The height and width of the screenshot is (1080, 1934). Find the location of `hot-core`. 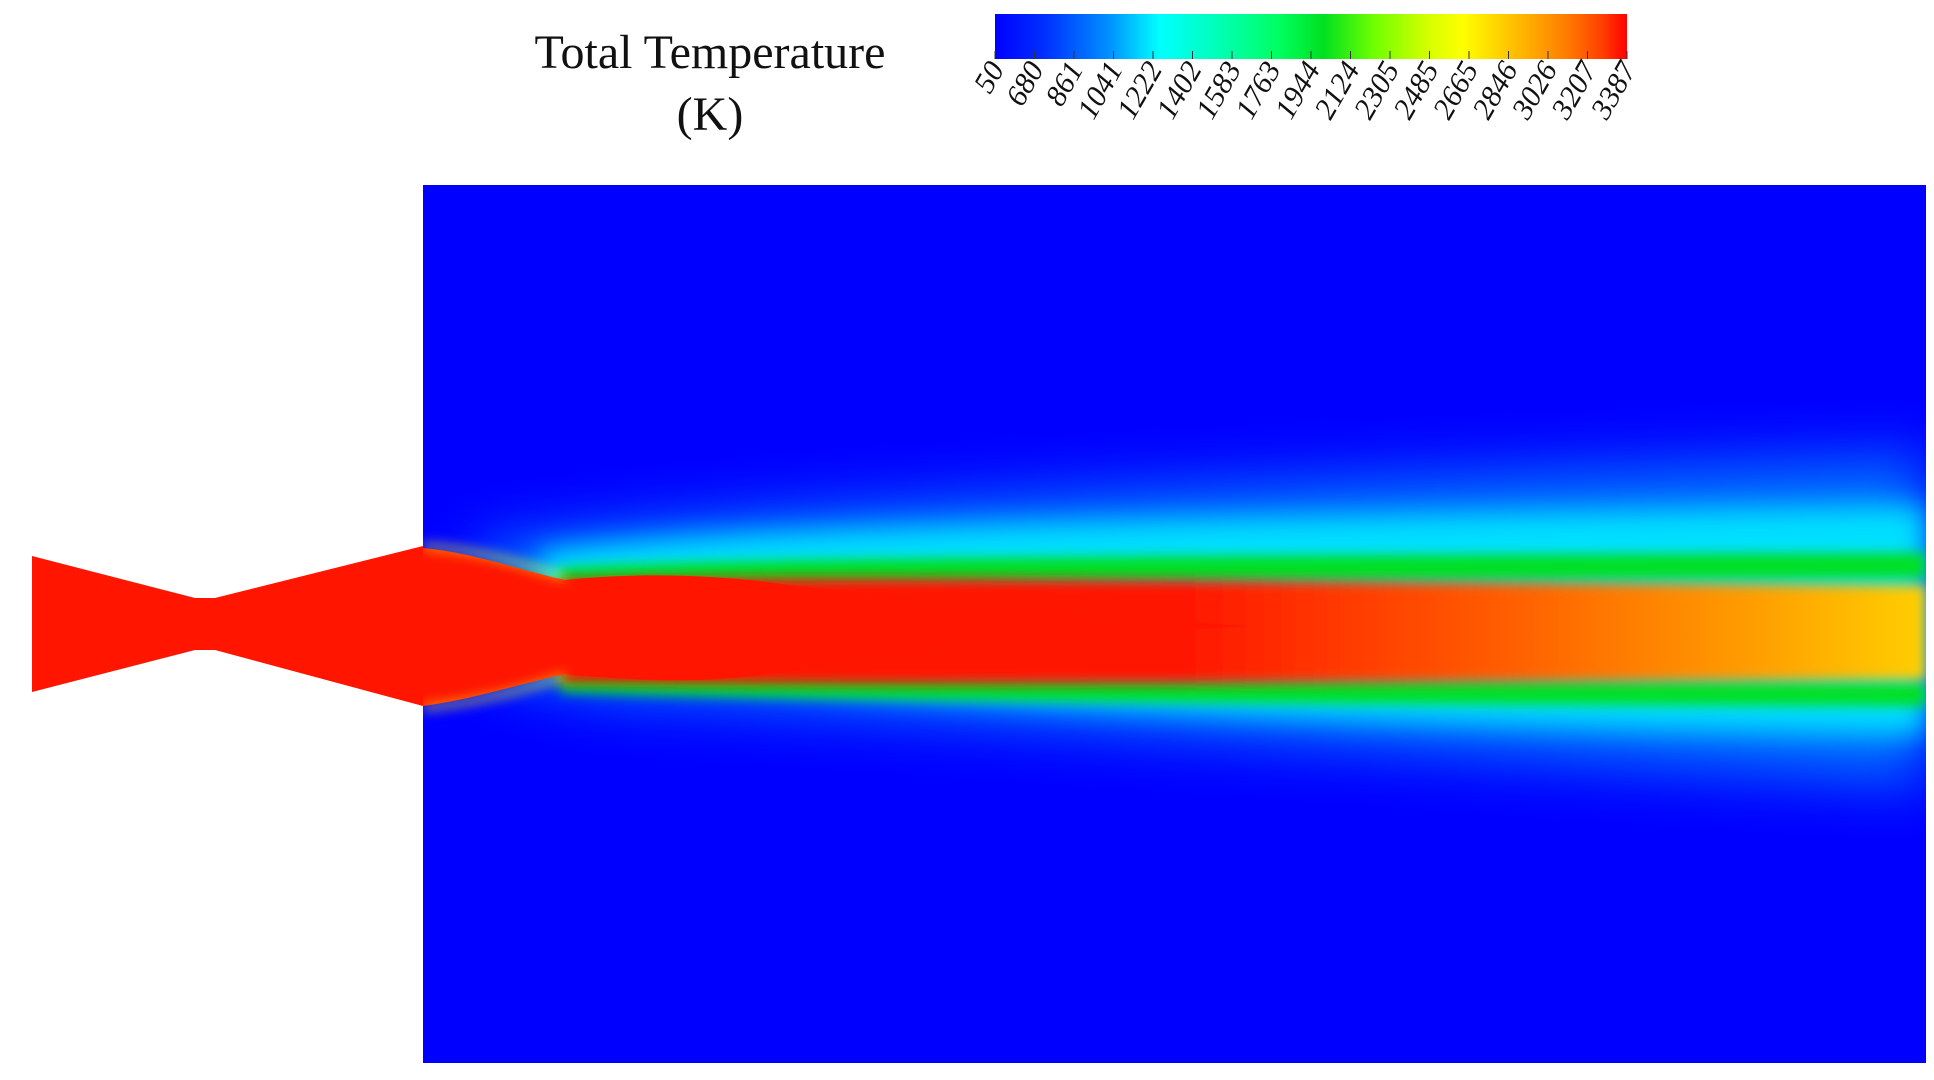

hot-core is located at coordinates (836, 627).